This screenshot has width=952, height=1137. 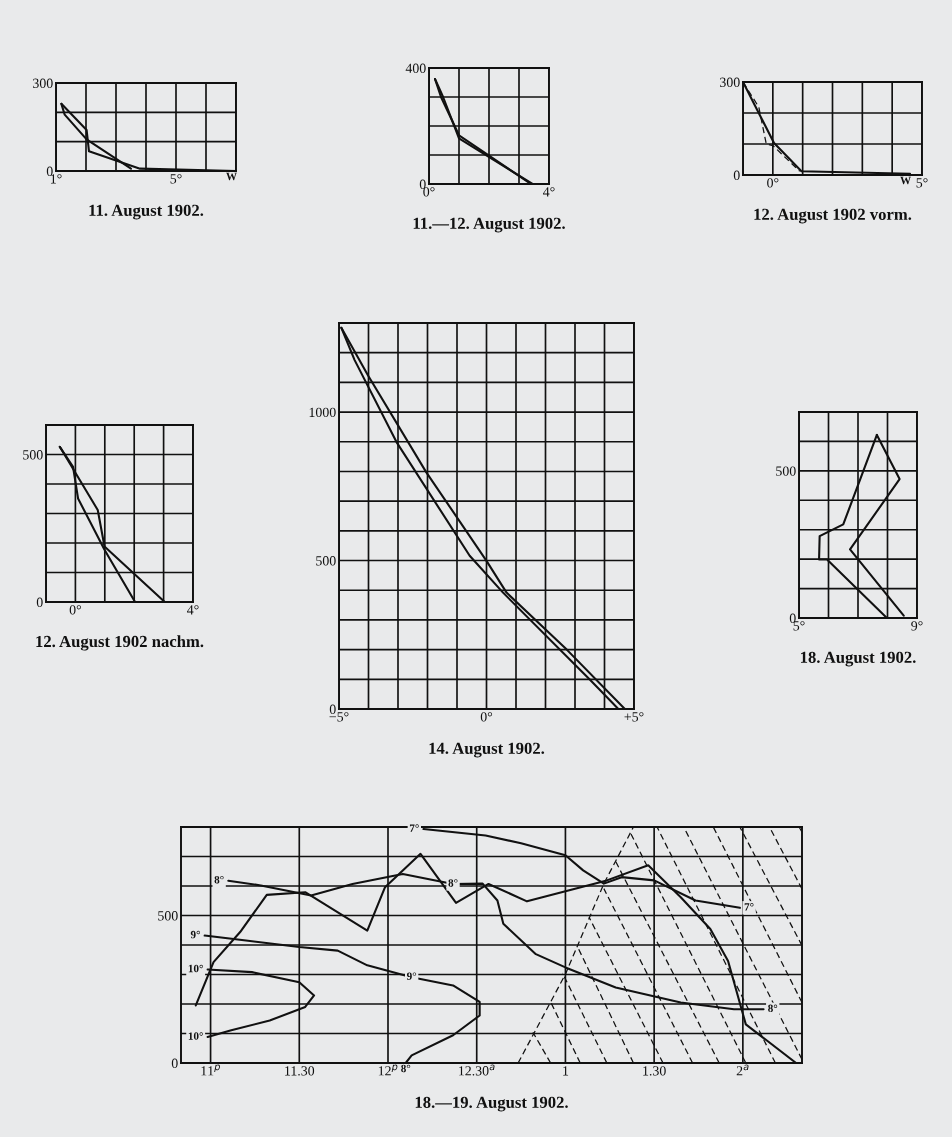 What do you see at coordinates (56, 179) in the screenshot?
I see `x-tick-label: 1°` at bounding box center [56, 179].